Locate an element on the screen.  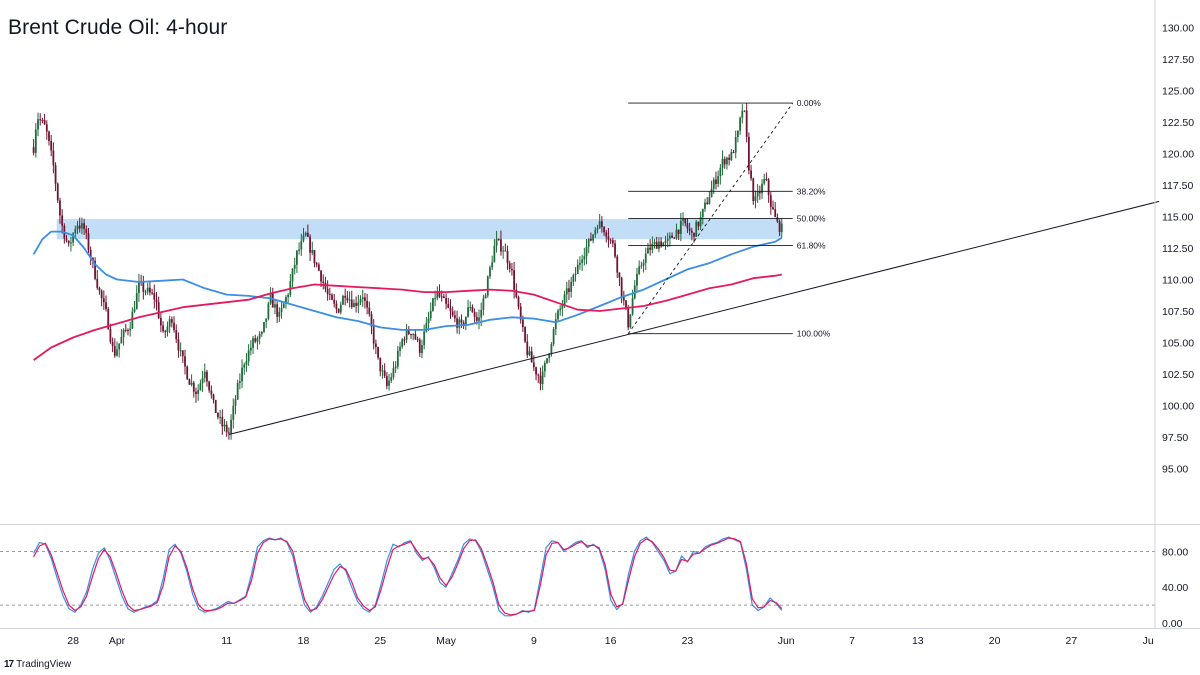
fib-retracement-layer: 0.00% 38.20% 50.00% 61.80% 100.00% is located at coordinates (729, 218).